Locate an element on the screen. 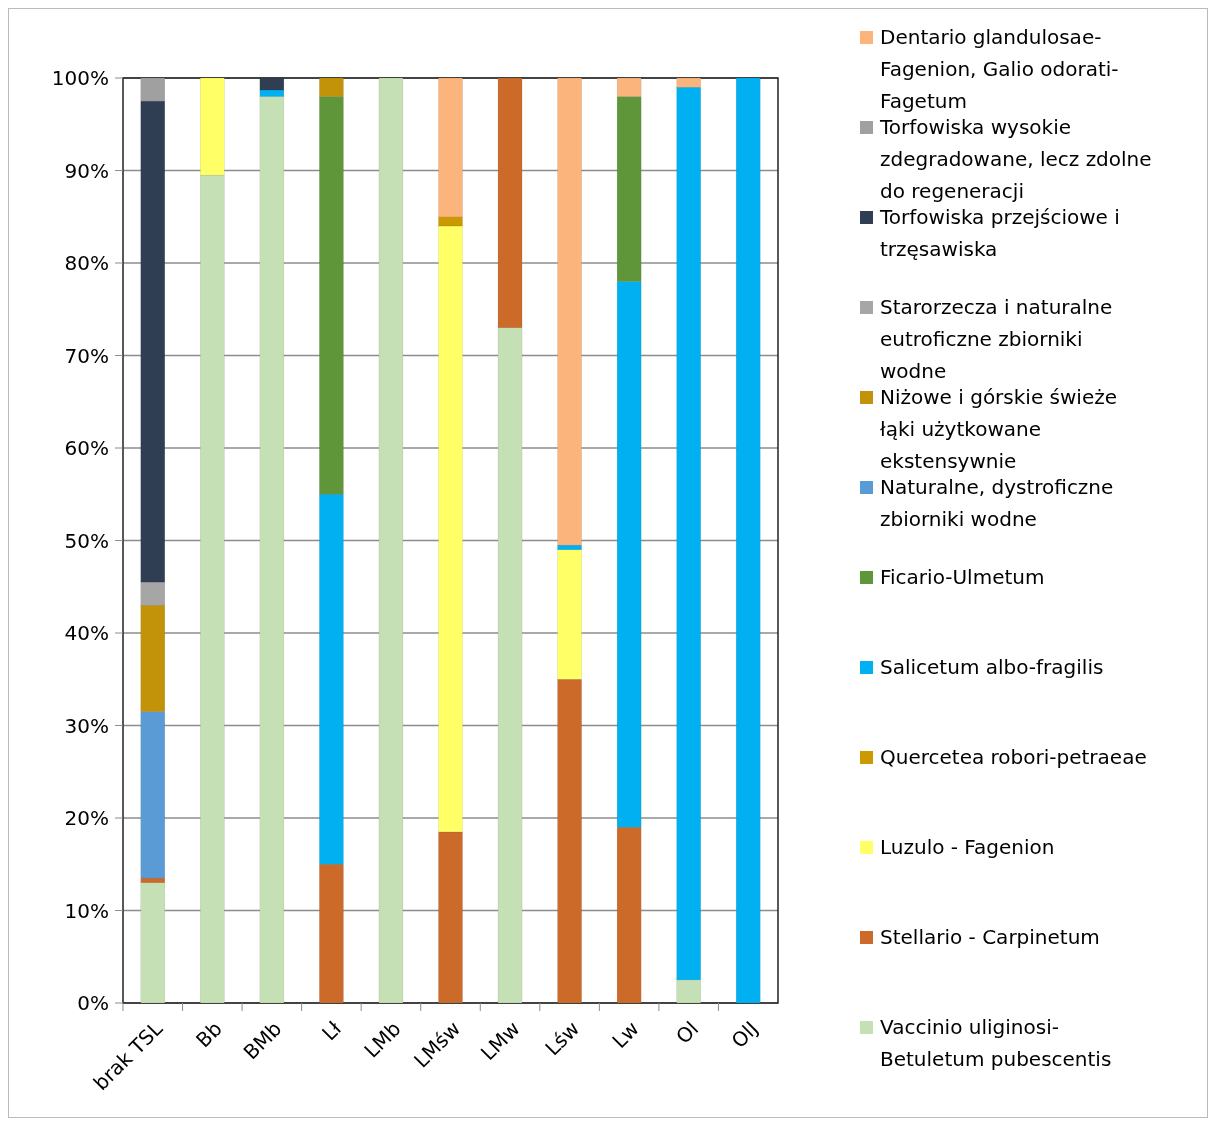 The height and width of the screenshot is (1130, 1208). x-tick-label: Bb is located at coordinates (209, 1034).